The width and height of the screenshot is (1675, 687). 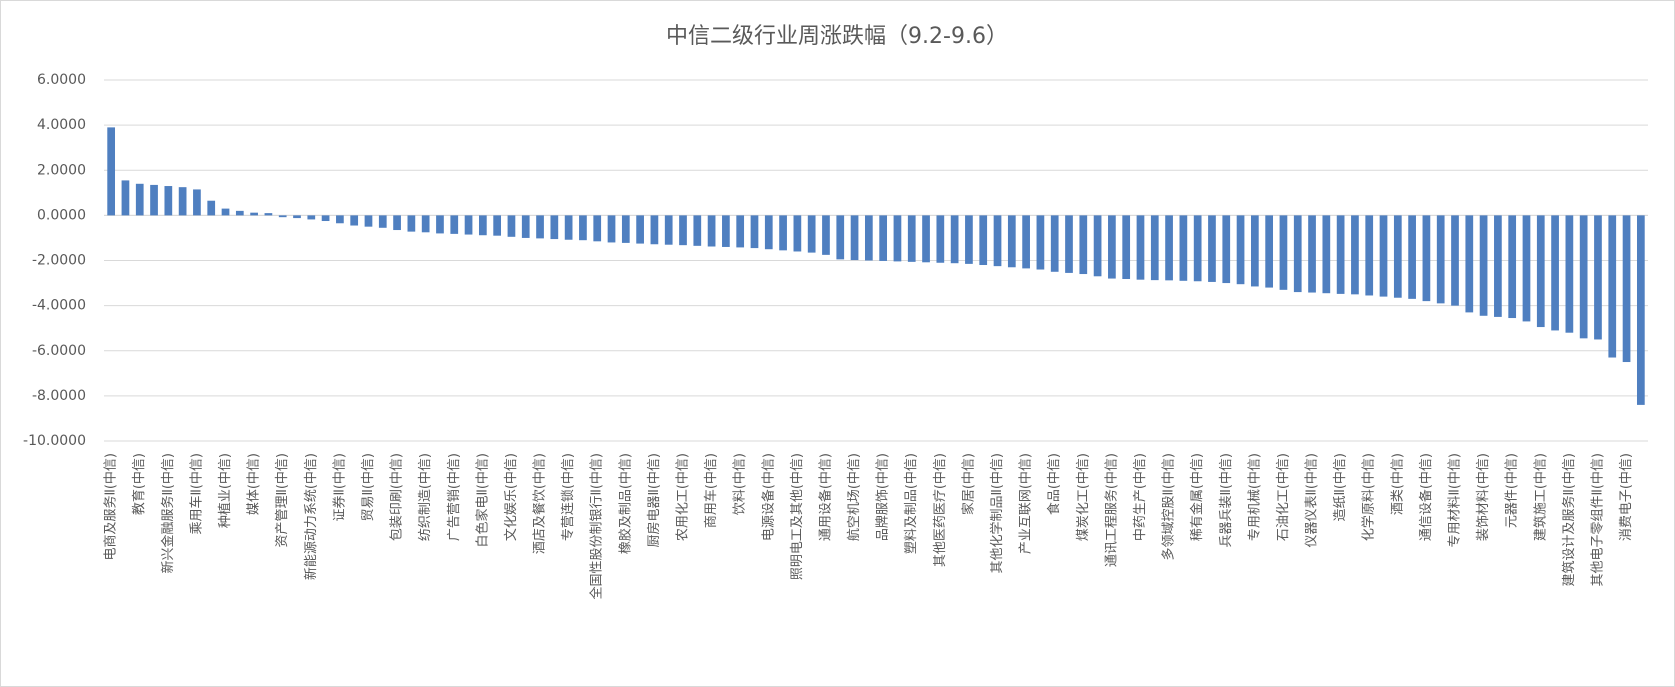 What do you see at coordinates (1026, 503) in the screenshot?
I see `x-tick-label: 产业互联网(中信)` at bounding box center [1026, 503].